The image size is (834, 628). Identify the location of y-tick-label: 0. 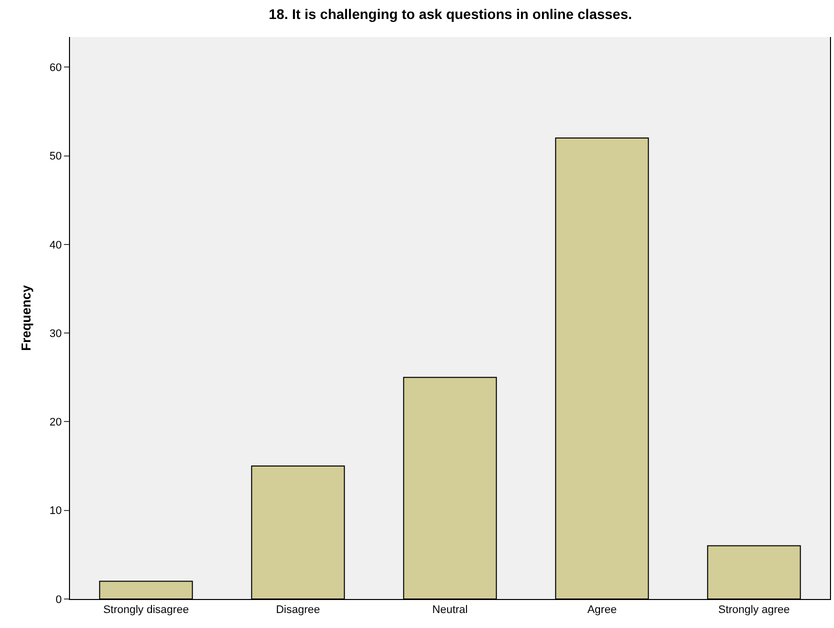
(59, 600).